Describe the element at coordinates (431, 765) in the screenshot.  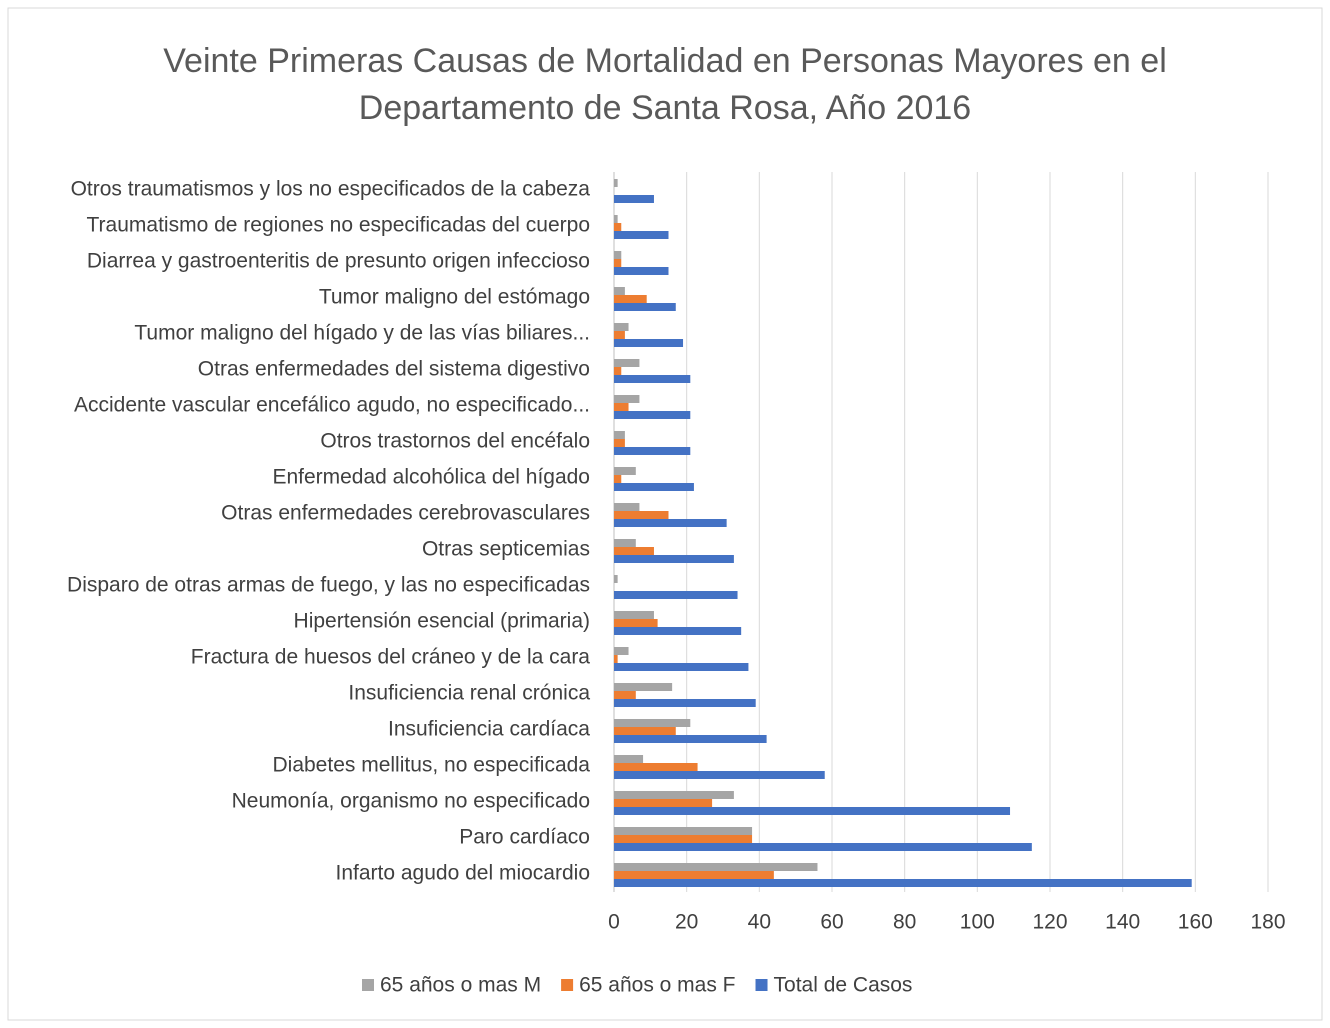
I see `y-tick-label: Diabetes mellitus, no especificada` at that location.